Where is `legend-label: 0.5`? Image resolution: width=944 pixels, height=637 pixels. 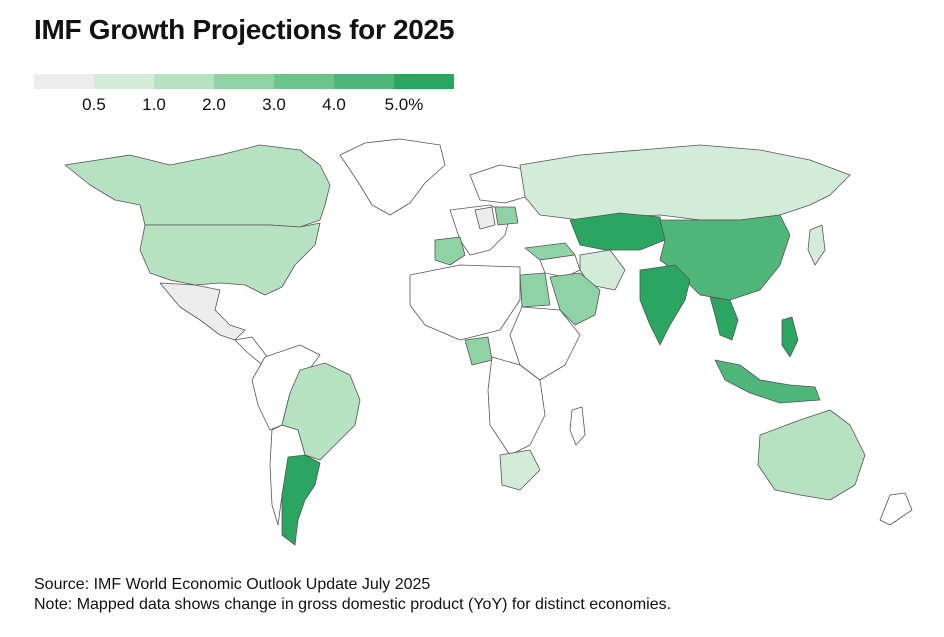
legend-label: 0.5 is located at coordinates (94, 104).